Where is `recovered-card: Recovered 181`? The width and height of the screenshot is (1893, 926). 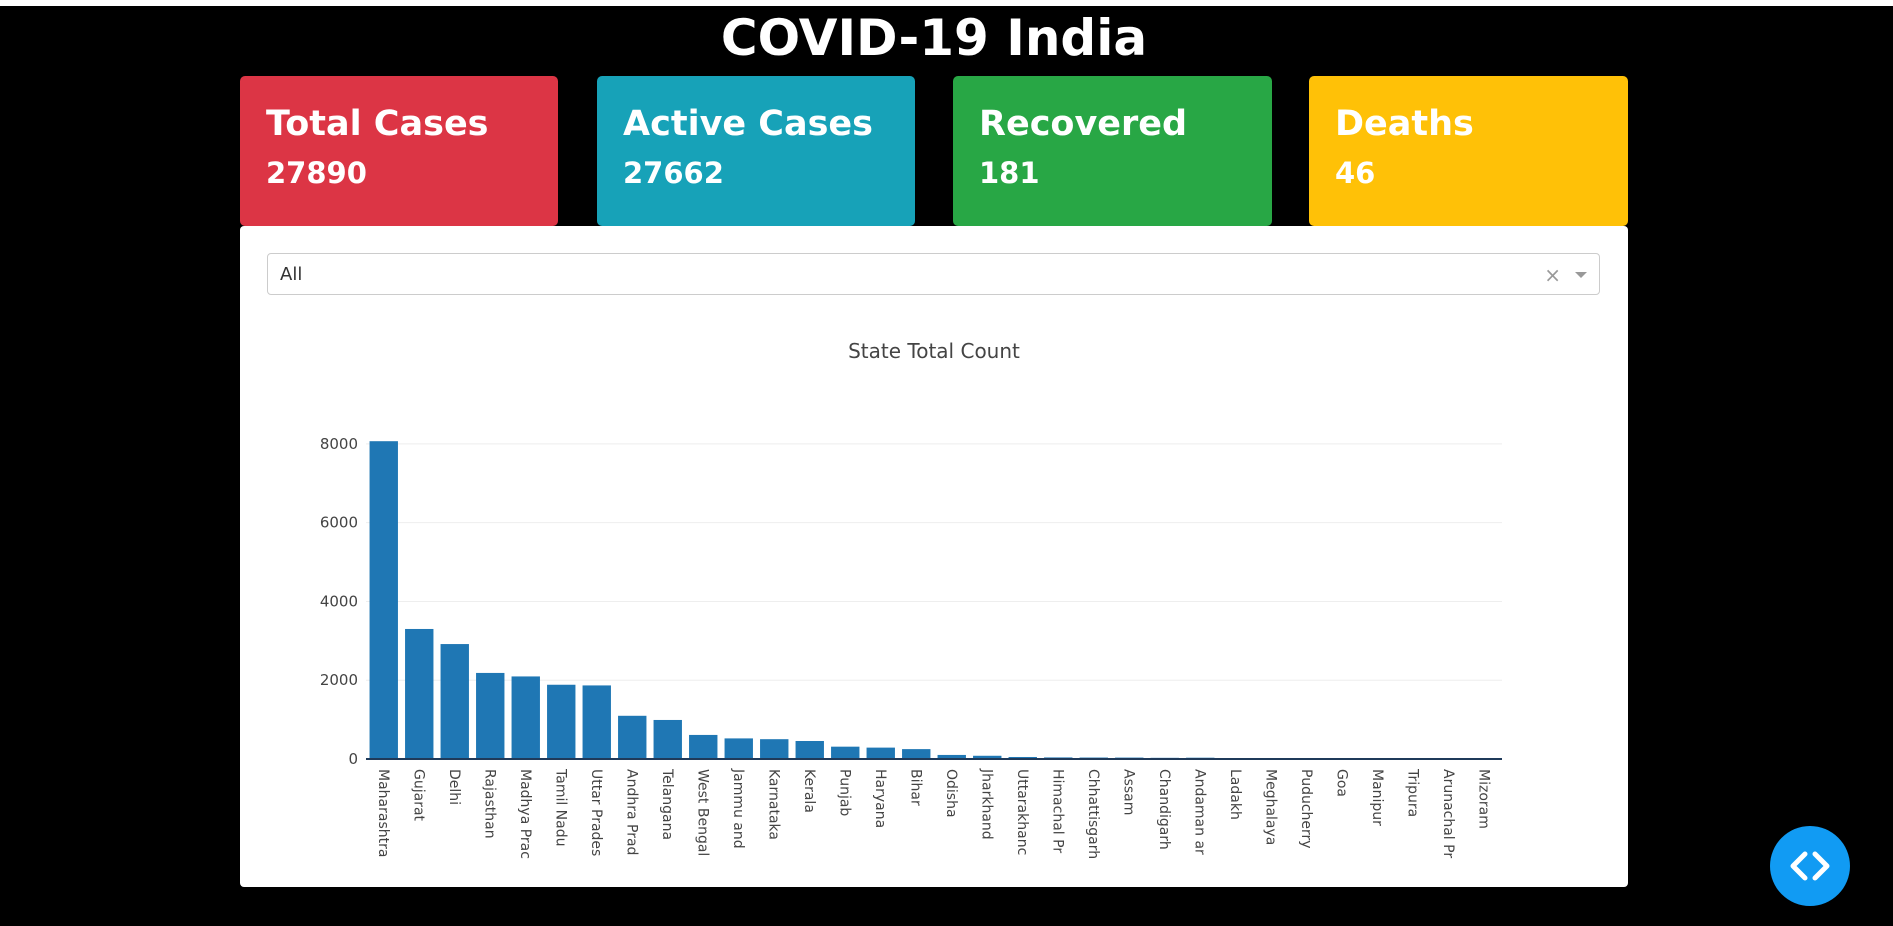
recovered-card: Recovered 181 is located at coordinates (1112, 151).